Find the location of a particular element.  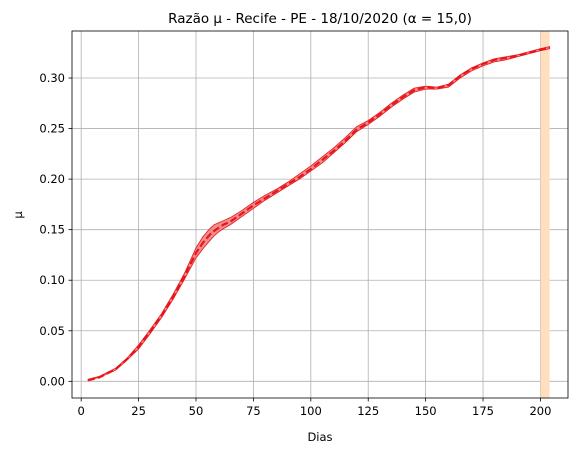

y-axis-label: μ is located at coordinates (18, 215).